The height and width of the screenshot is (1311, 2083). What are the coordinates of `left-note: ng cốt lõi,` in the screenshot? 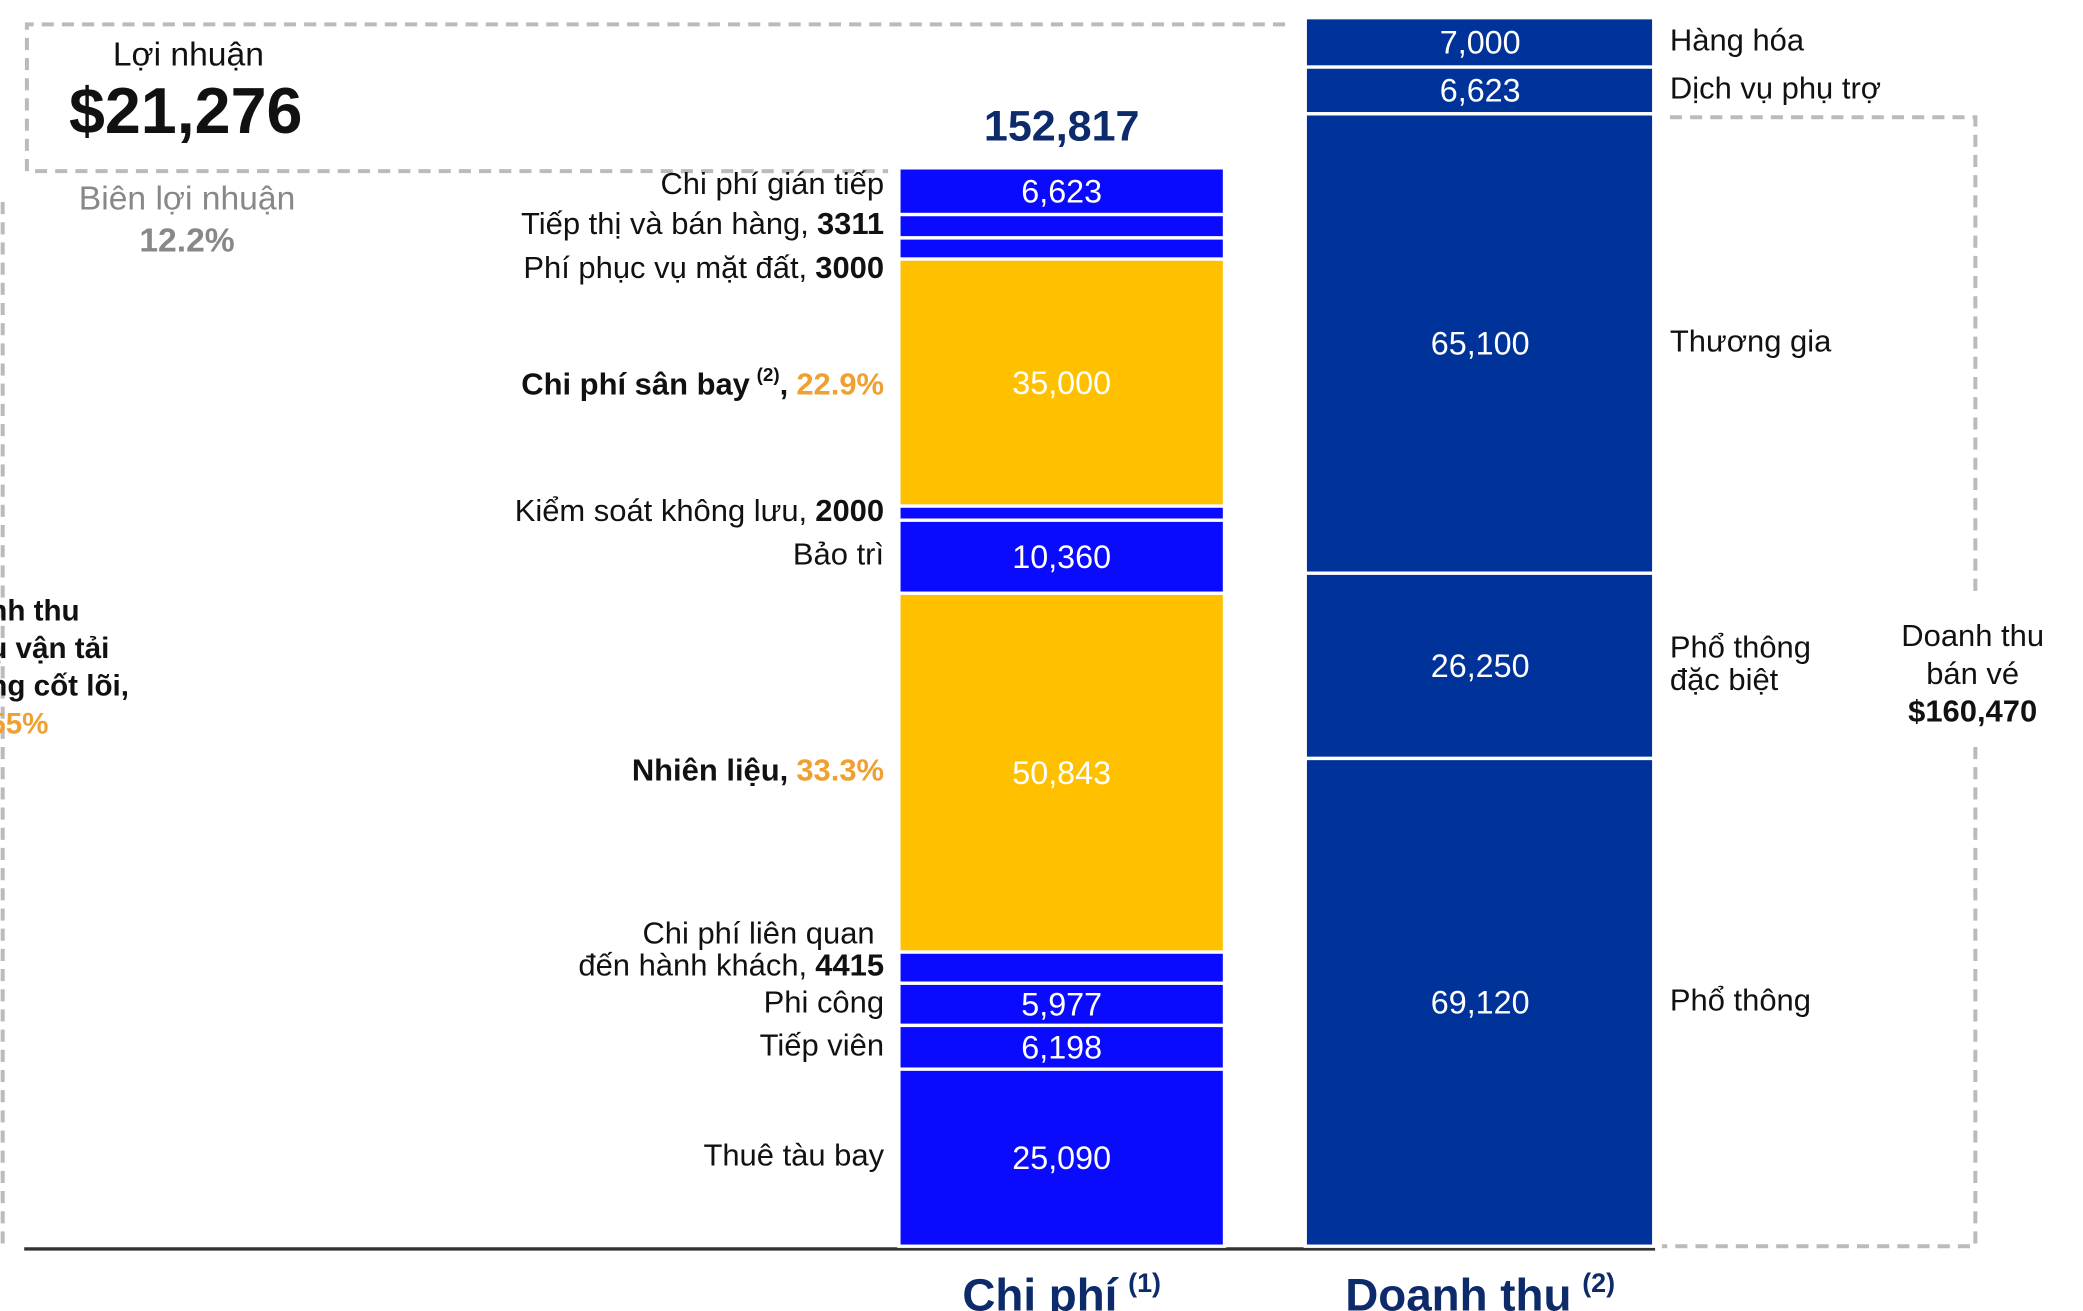 It's located at (64, 686).